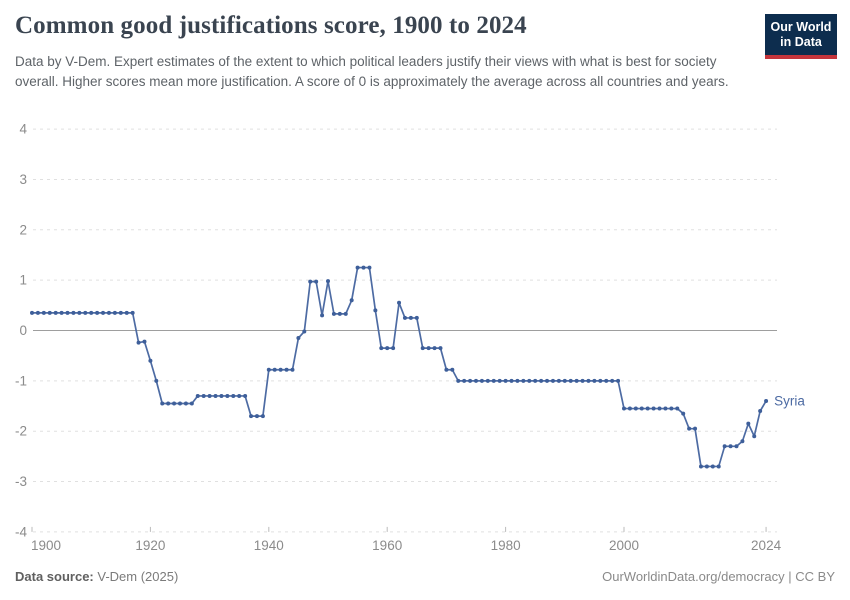  Describe the element at coordinates (789, 400) in the screenshot. I see `entity-label: Syria` at that location.